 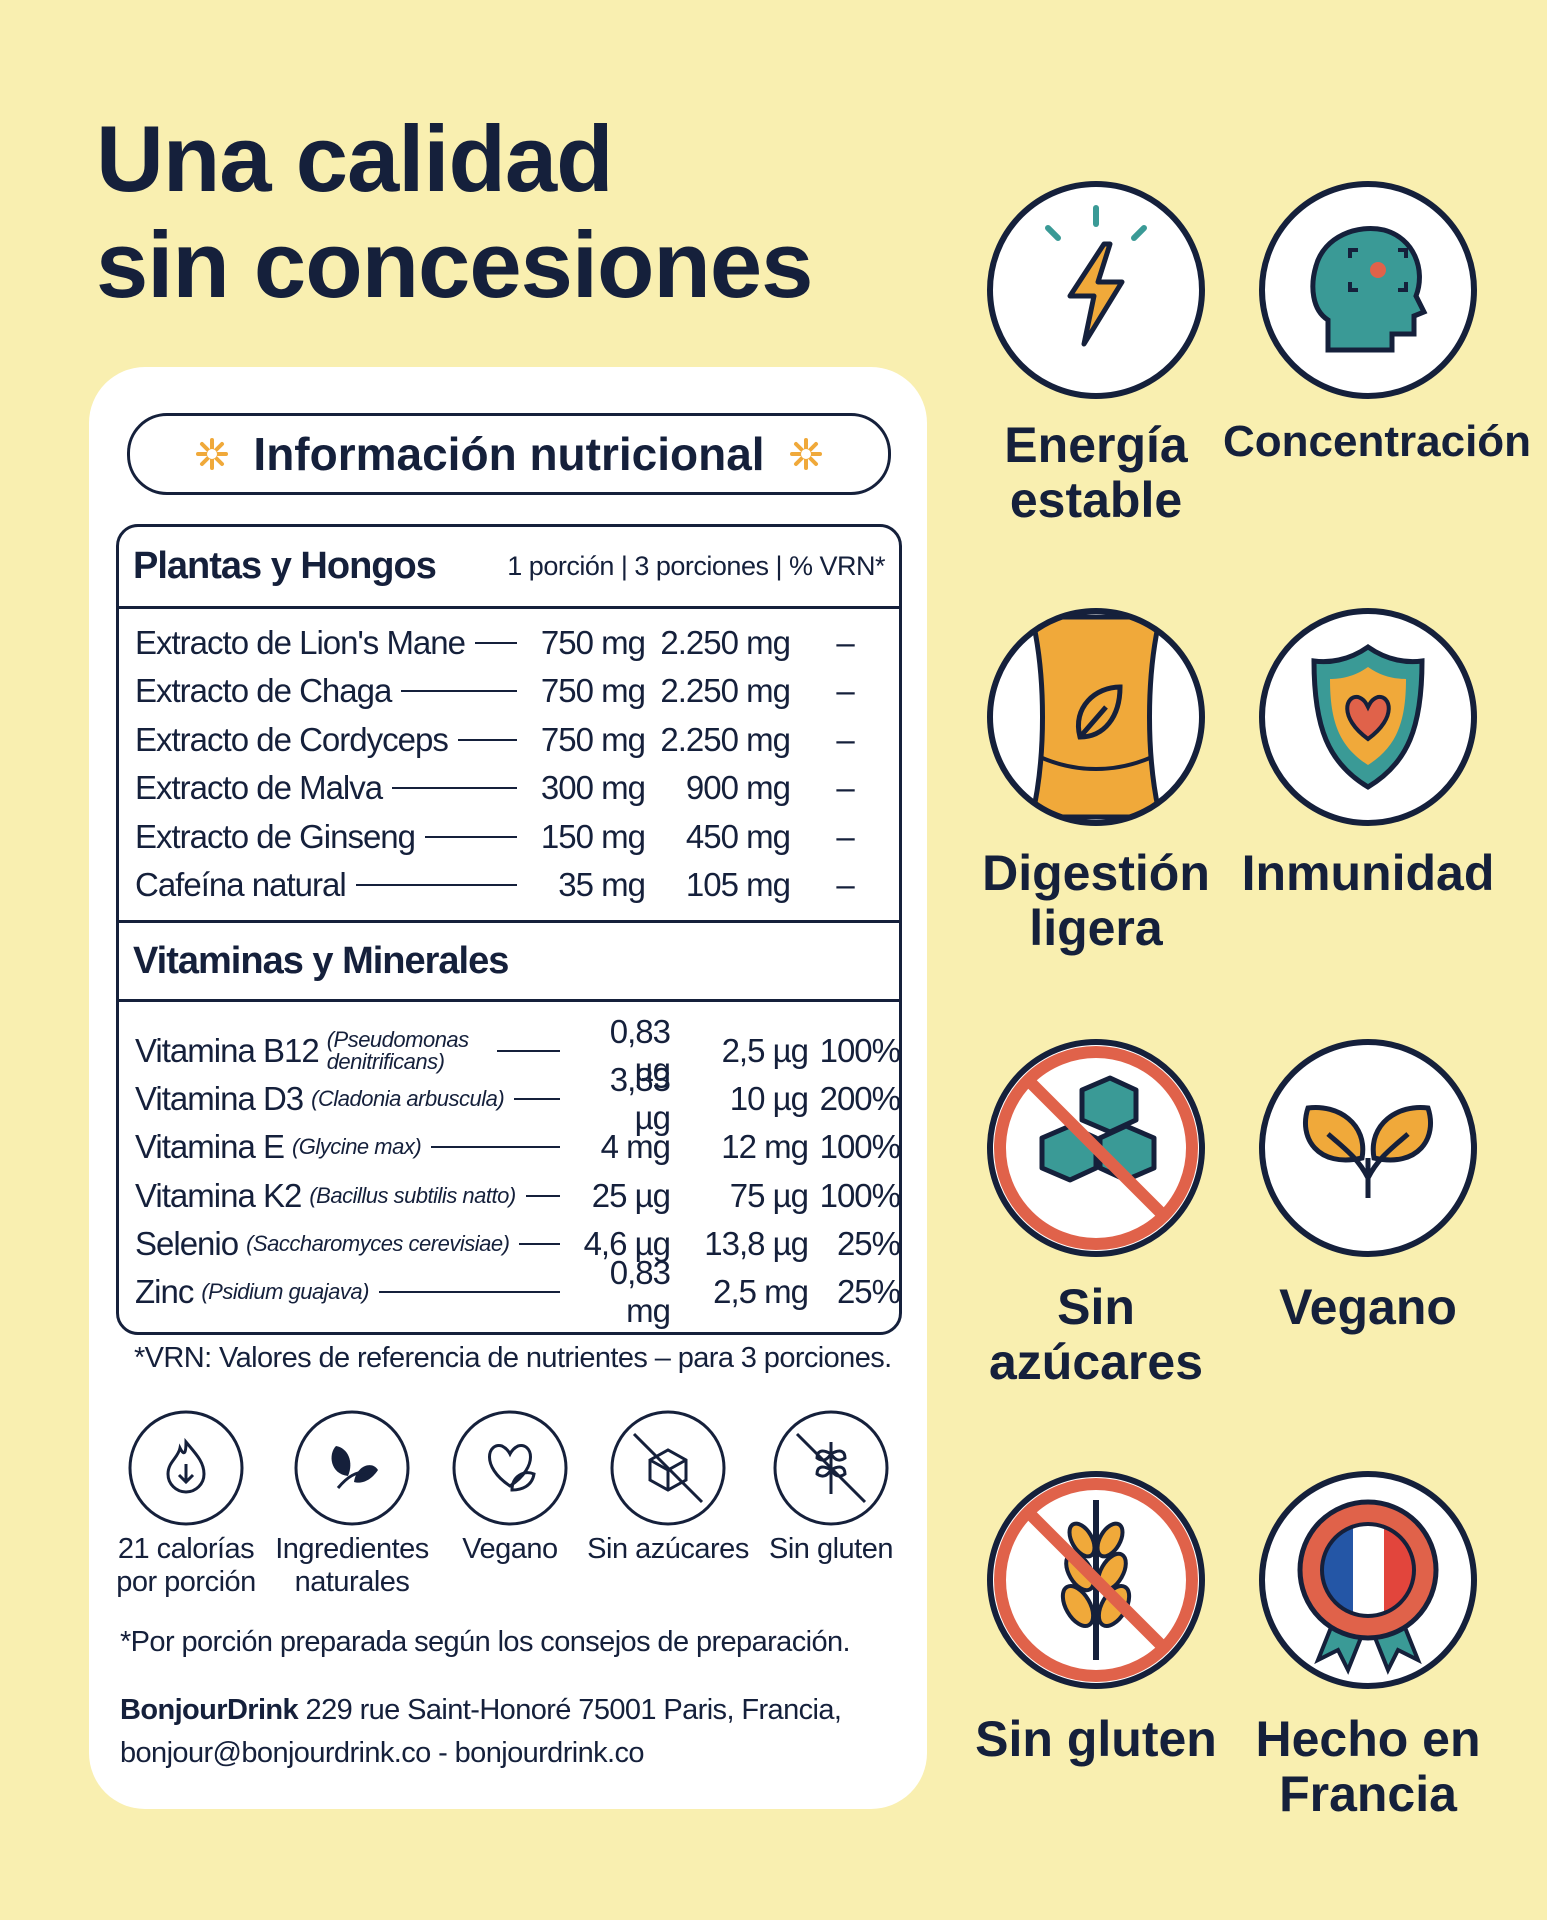 I want to click on table-row: Cafeína natural 35 mg 105 mg –, so click(x=517, y=885).